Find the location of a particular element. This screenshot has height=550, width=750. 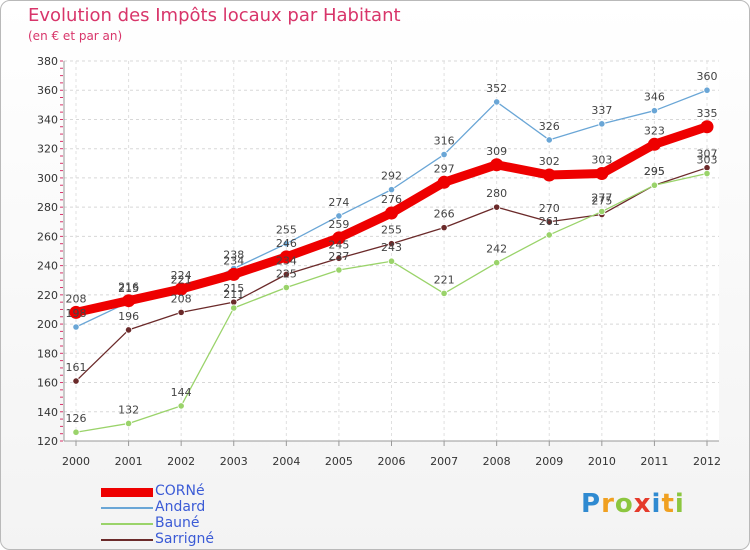

data-label: 307 is located at coordinates (707, 154).